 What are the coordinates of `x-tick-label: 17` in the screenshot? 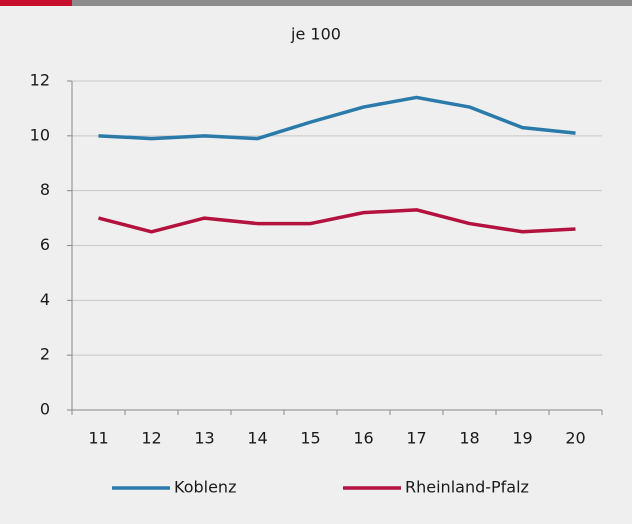 It's located at (416, 438).